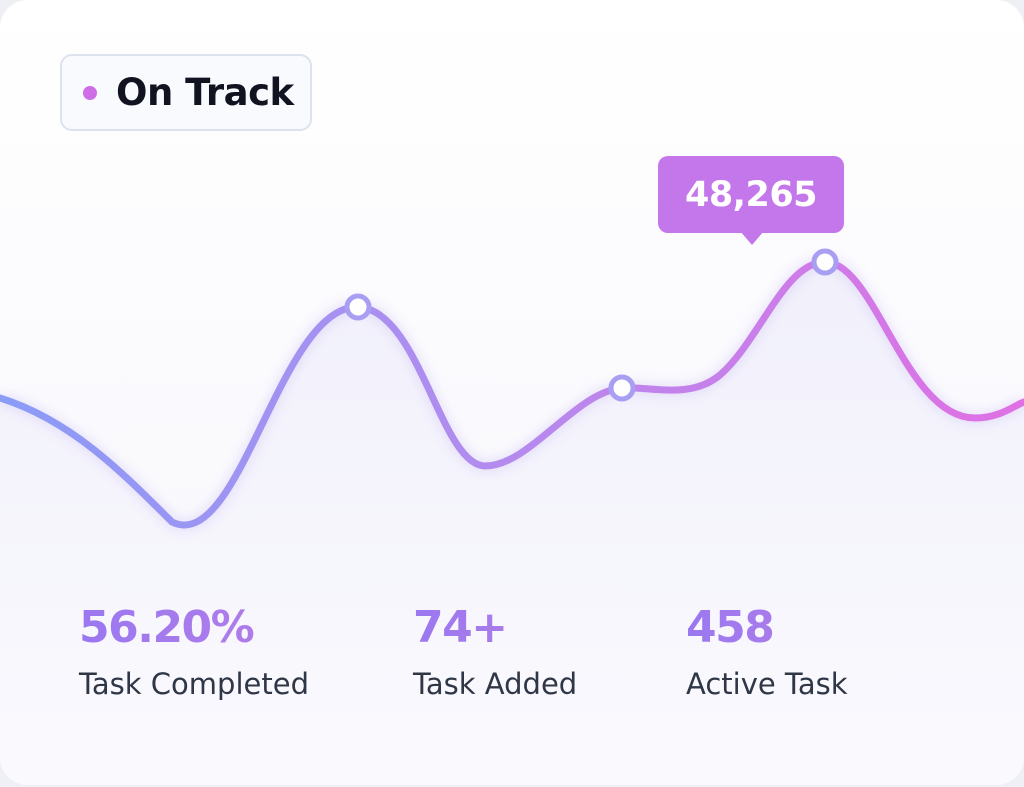  Describe the element at coordinates (752, 238) in the screenshot. I see `tooltip-pointer` at that location.